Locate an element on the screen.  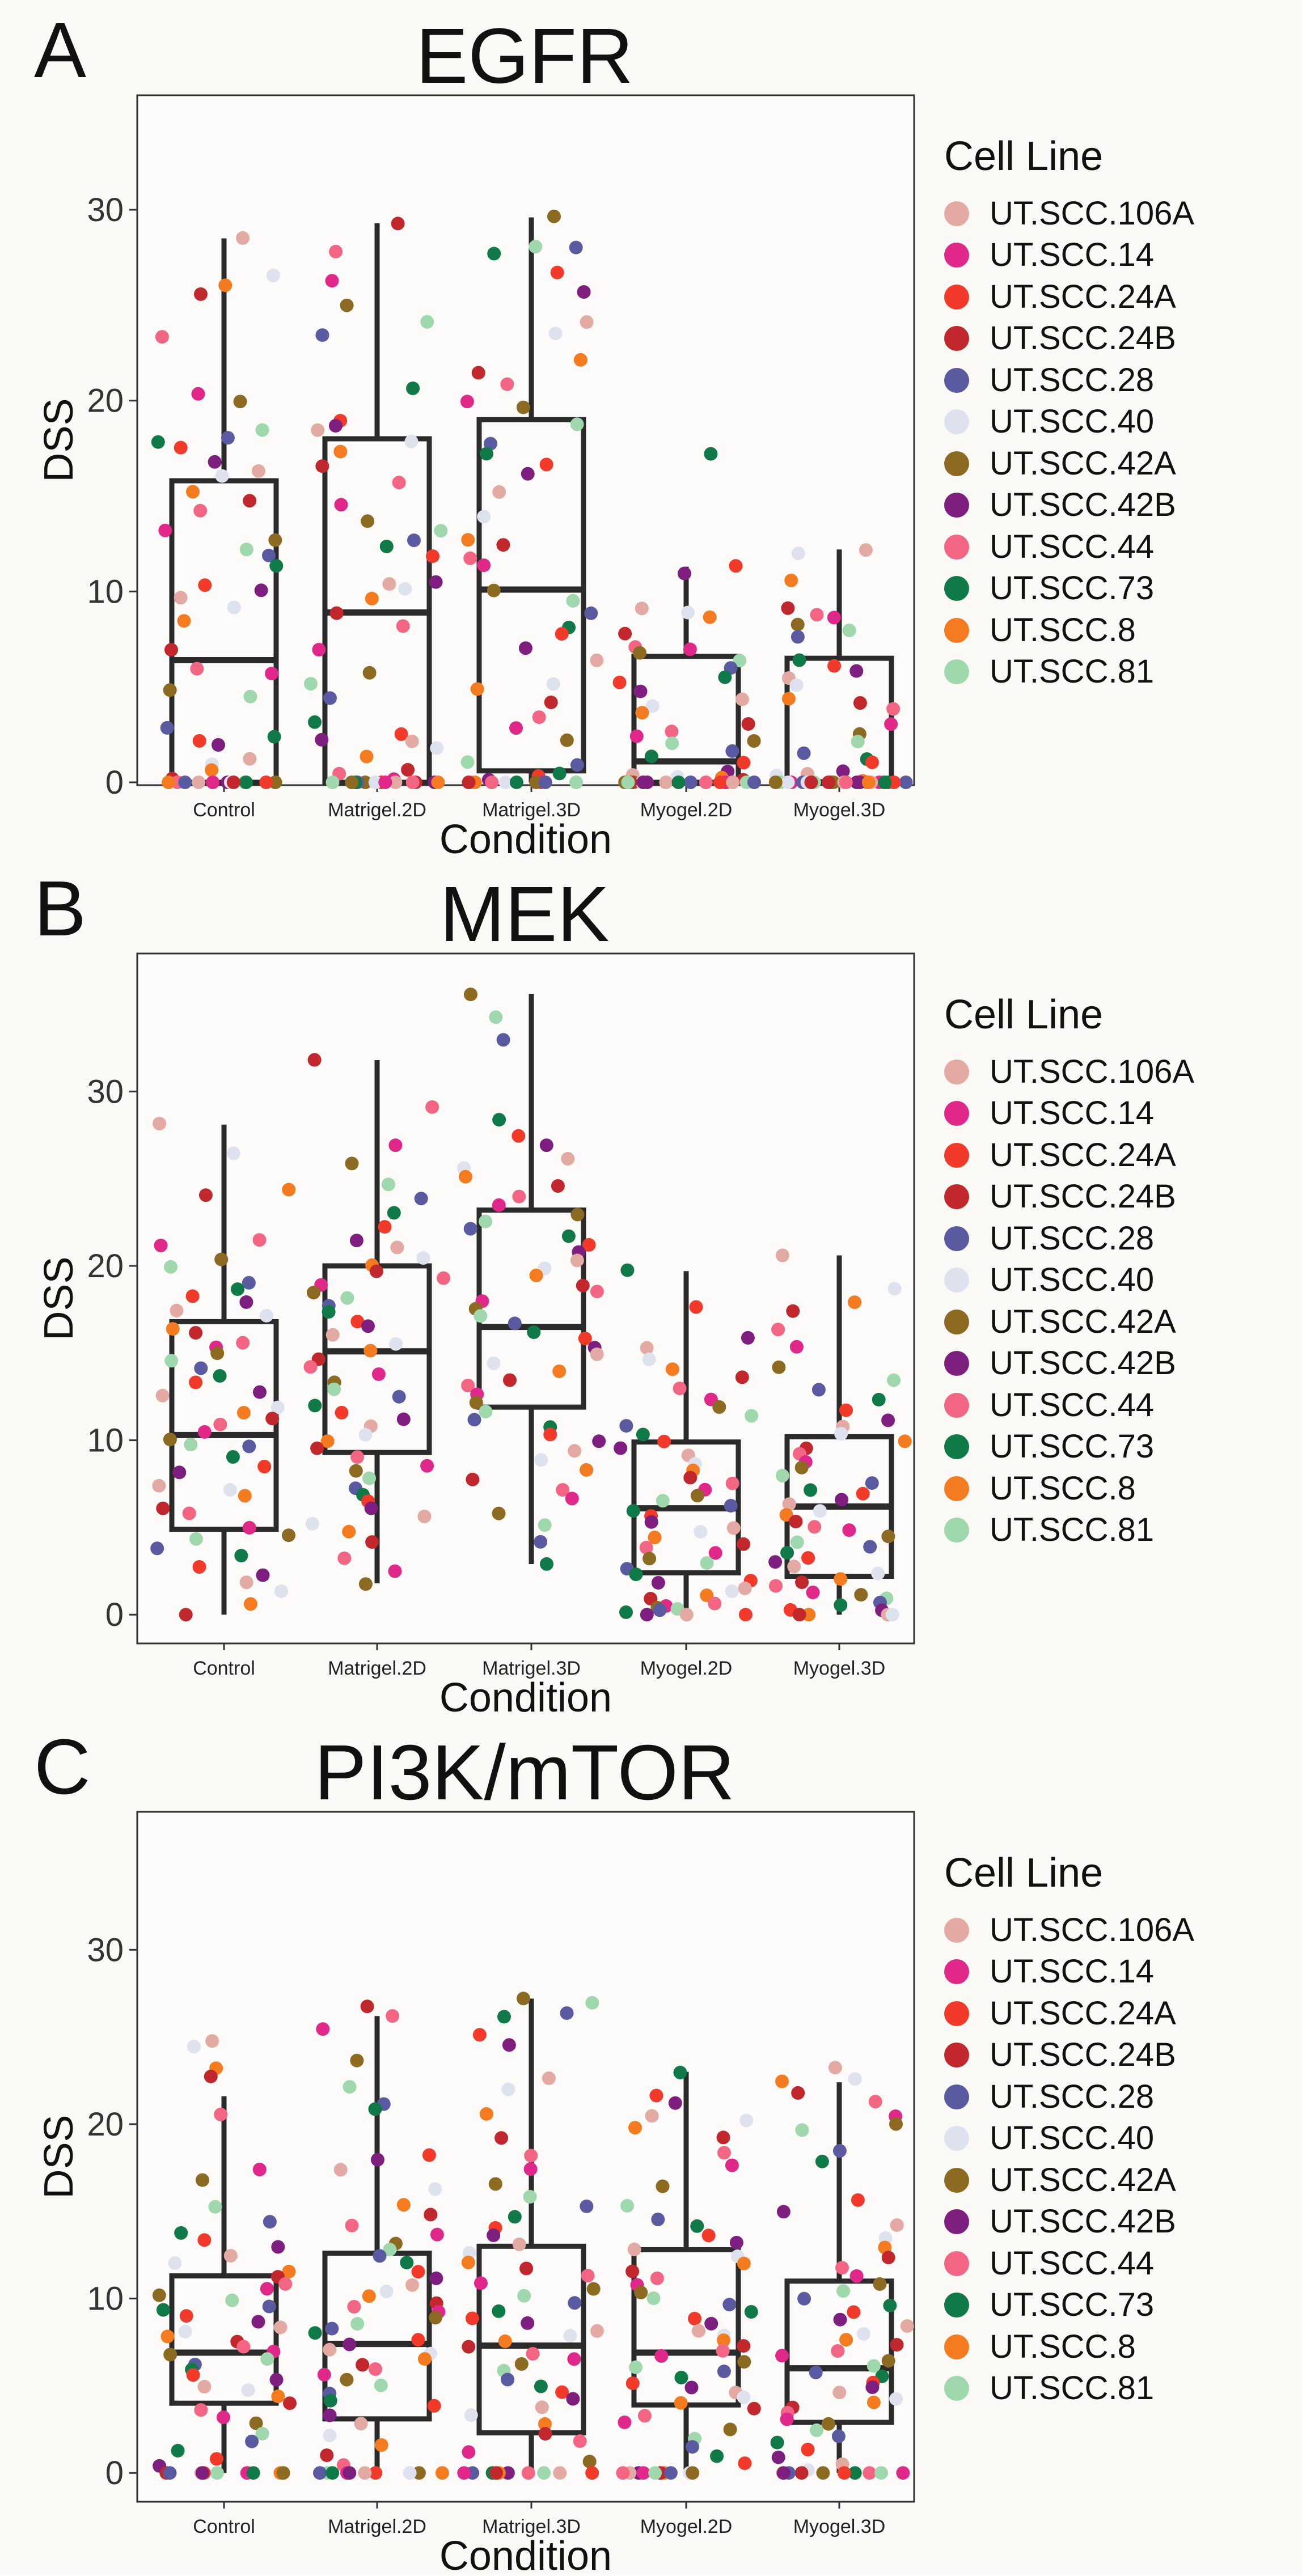
x-tick-label: Matrigel.3D is located at coordinates (531, 2526).